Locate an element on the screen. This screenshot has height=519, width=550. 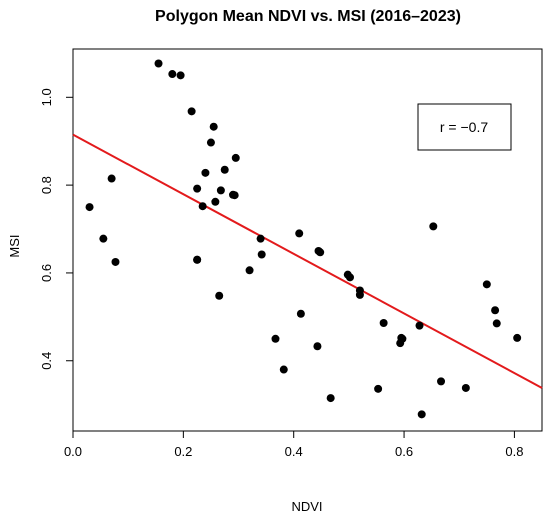
legend-label: r = −0.7 is located at coordinates (464, 127).